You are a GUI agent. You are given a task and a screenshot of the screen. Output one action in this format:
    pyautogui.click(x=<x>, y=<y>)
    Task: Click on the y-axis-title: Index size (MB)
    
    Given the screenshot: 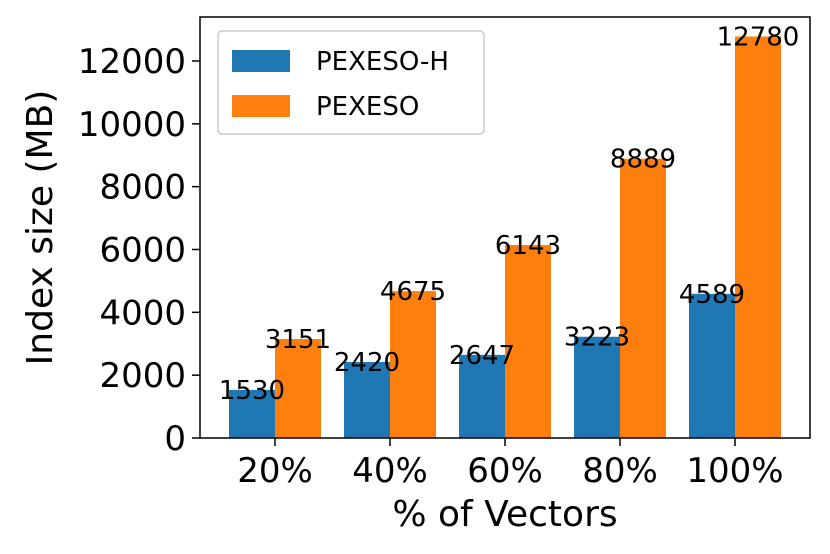 What is the action you would take?
    pyautogui.click(x=40, y=228)
    